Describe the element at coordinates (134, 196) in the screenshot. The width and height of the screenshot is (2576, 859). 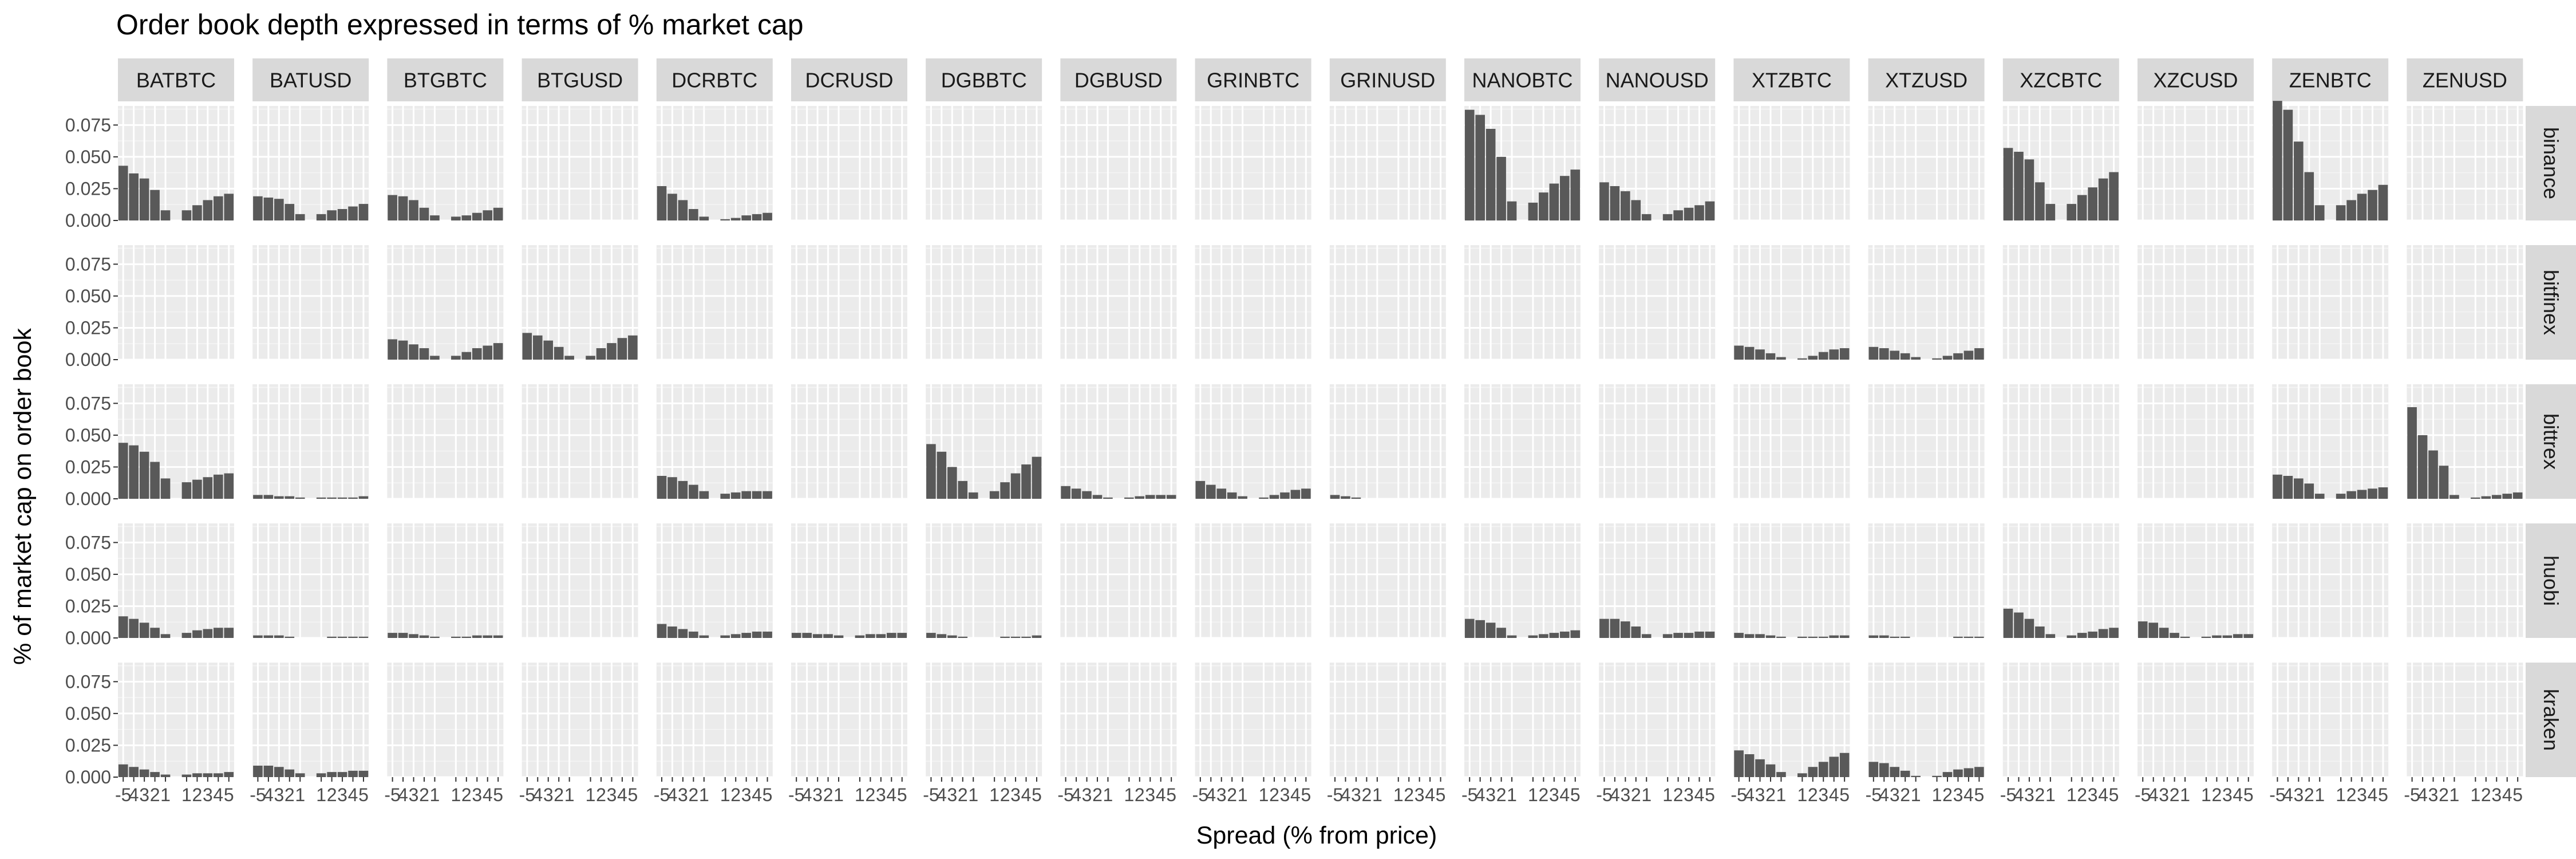
I see `bar-binance-batbtc--4` at that location.